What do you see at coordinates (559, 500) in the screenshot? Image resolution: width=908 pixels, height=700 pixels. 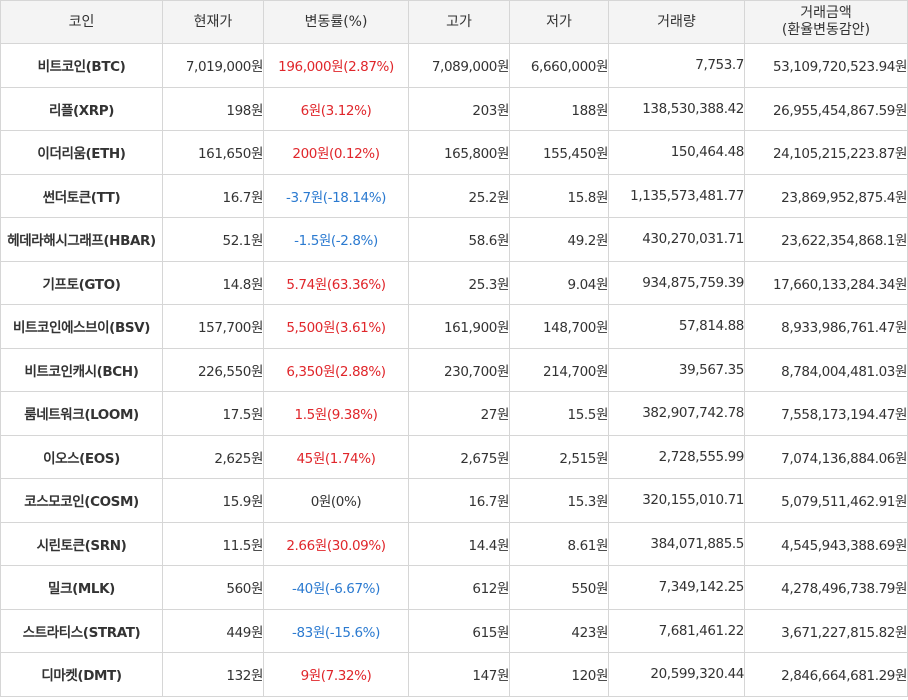 I see `low-cell: 15.3원` at bounding box center [559, 500].